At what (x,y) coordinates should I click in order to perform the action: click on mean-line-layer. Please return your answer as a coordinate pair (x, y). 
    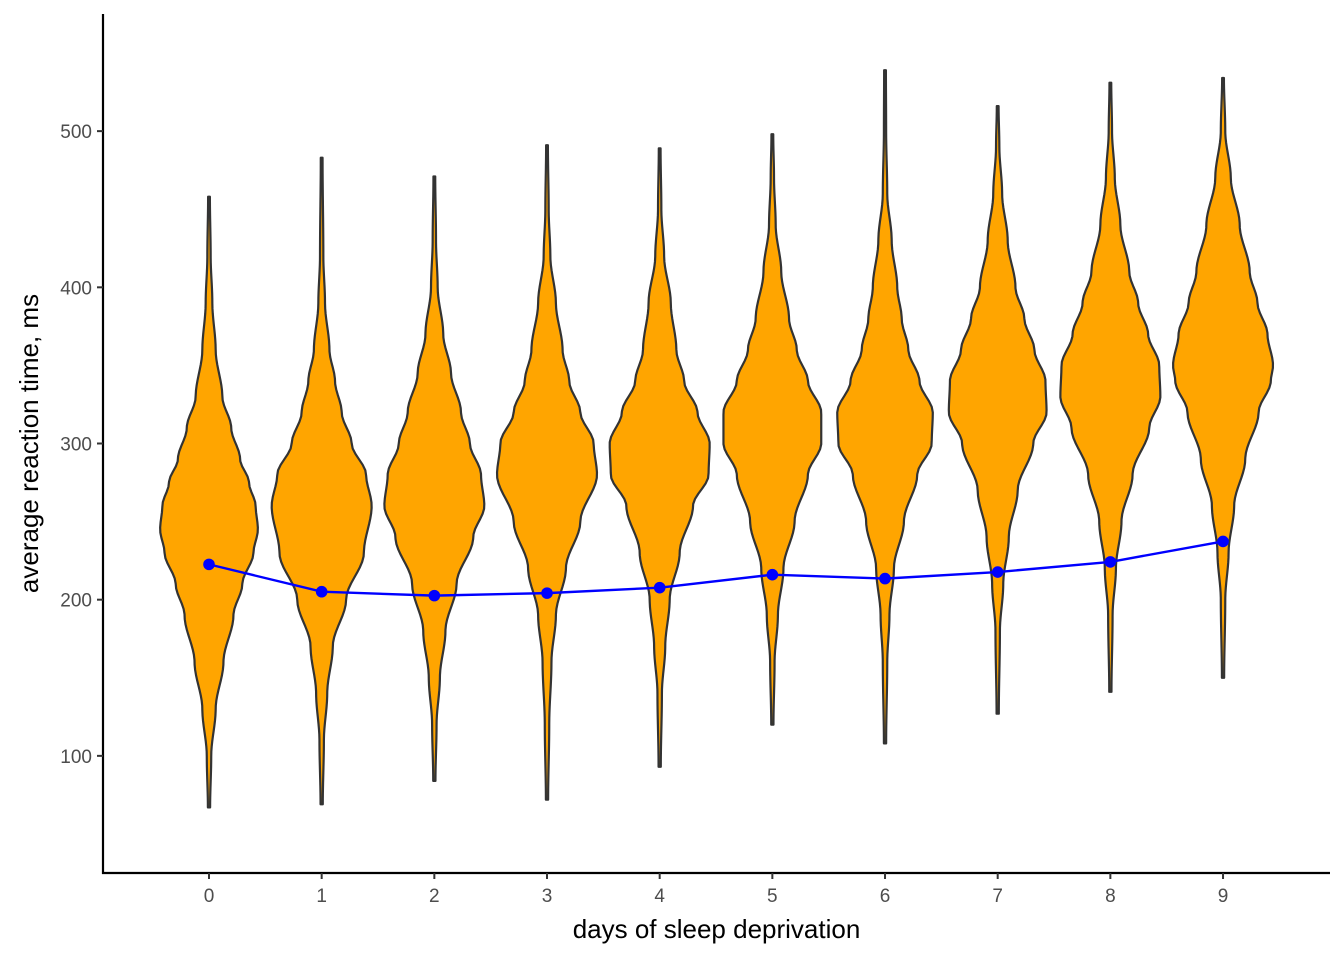
    Looking at the image, I should click on (716, 568).